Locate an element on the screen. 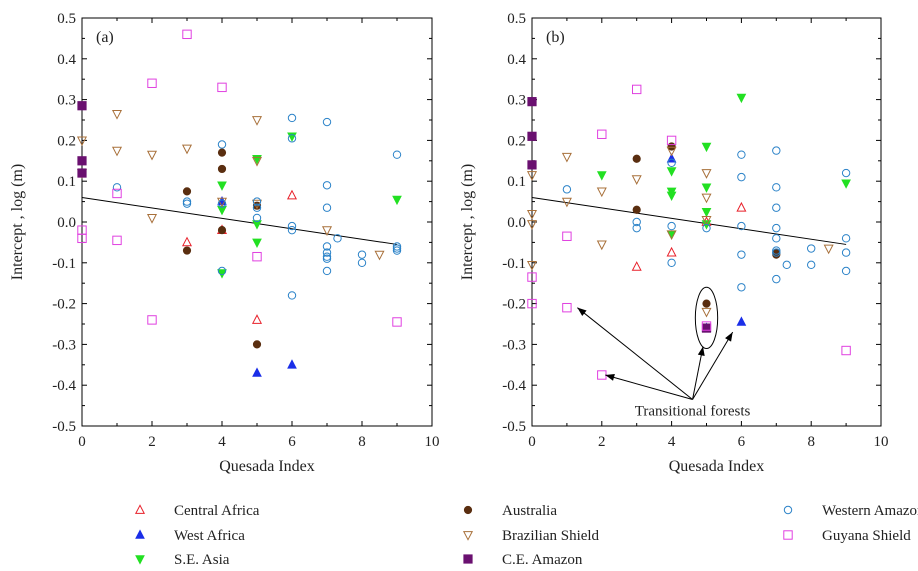  legend-label: Central Africa is located at coordinates (217, 511).